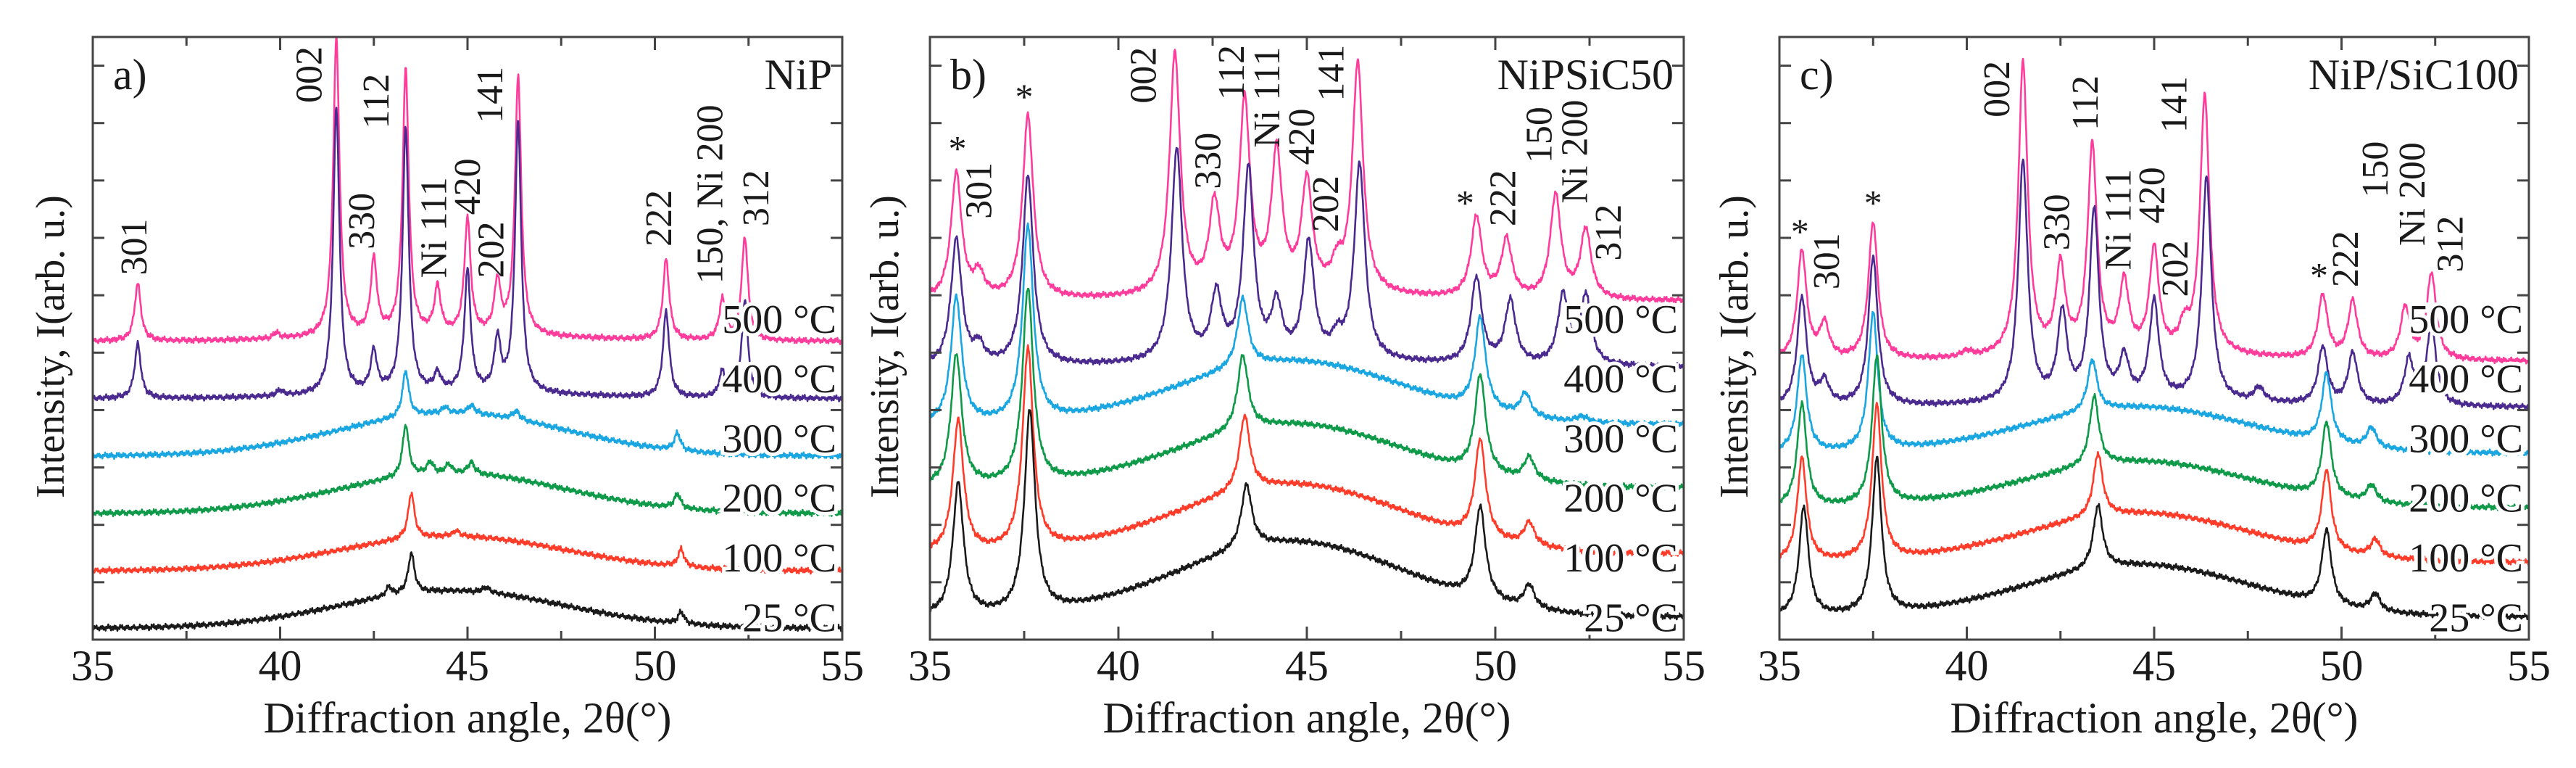  Describe the element at coordinates (1817, 75) in the screenshot. I see `panel-label: c)` at that location.